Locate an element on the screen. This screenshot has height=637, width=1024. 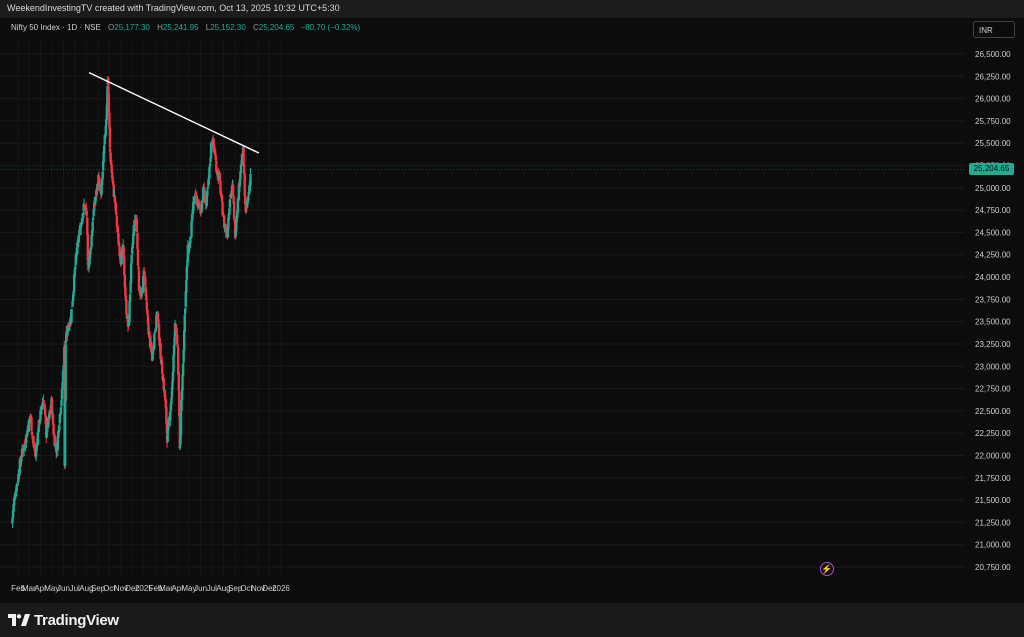
resistance-trendline is located at coordinates (174, 112).